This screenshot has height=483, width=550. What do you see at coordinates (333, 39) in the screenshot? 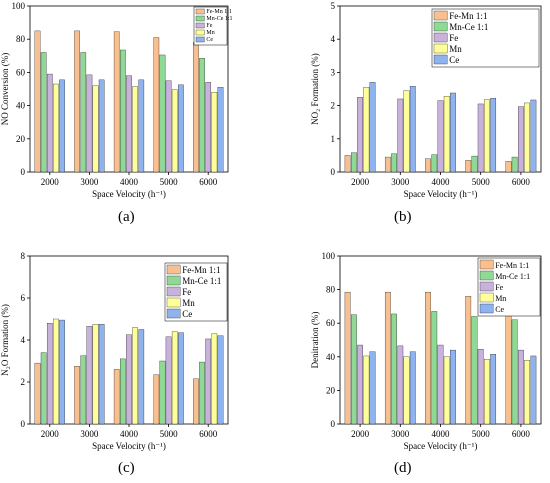
I see `y-tick-label: 4` at bounding box center [333, 39].